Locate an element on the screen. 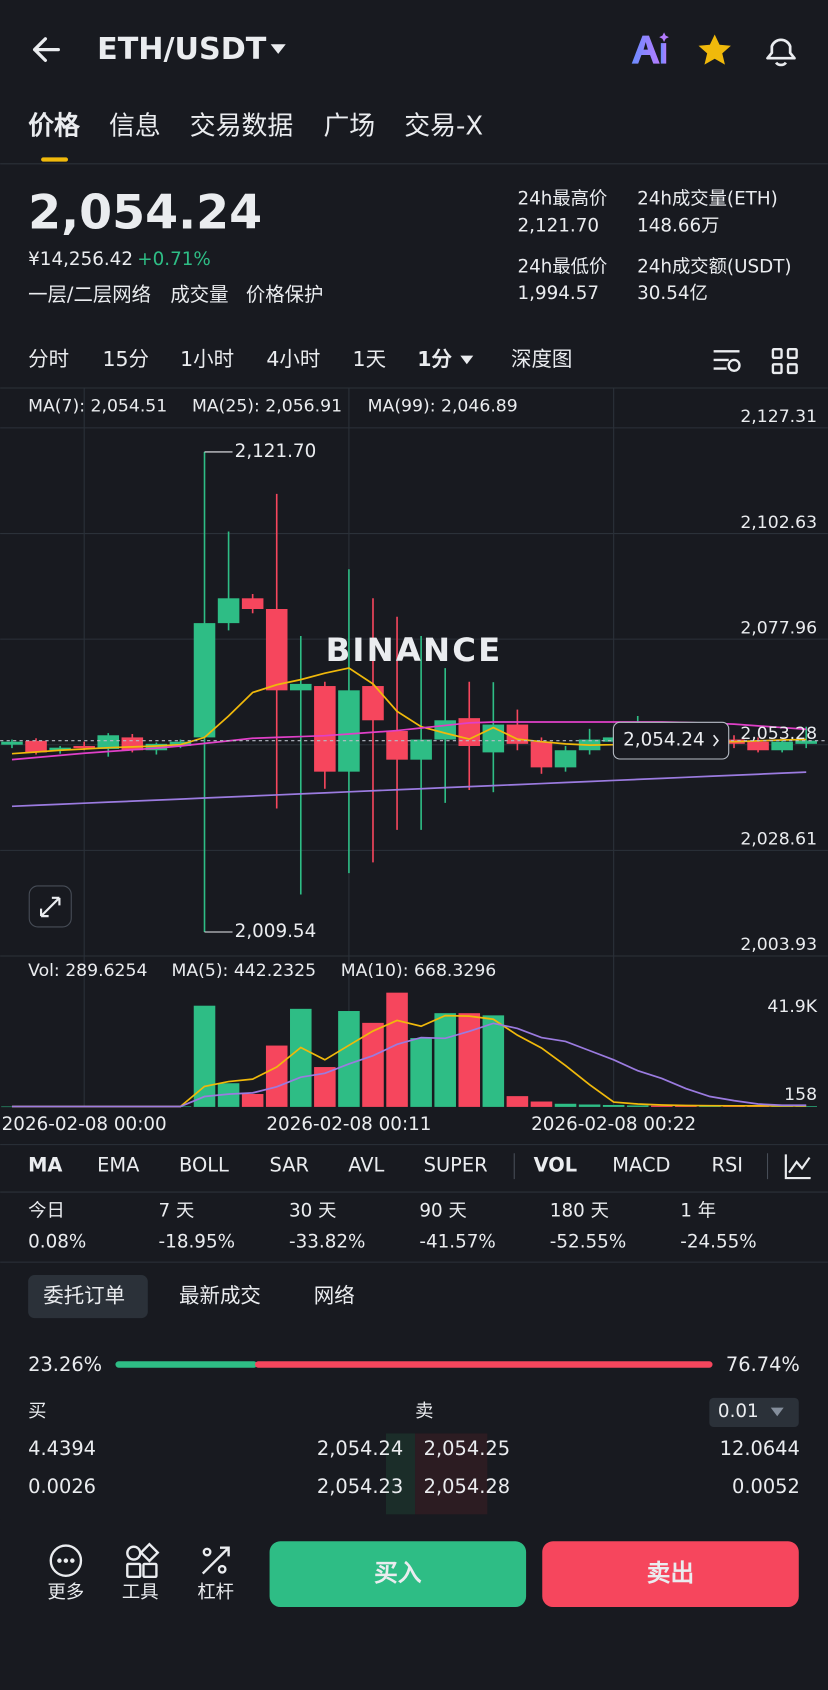 The height and width of the screenshot is (1690, 828). book-tab: 最新成交 is located at coordinates (220, 1296).